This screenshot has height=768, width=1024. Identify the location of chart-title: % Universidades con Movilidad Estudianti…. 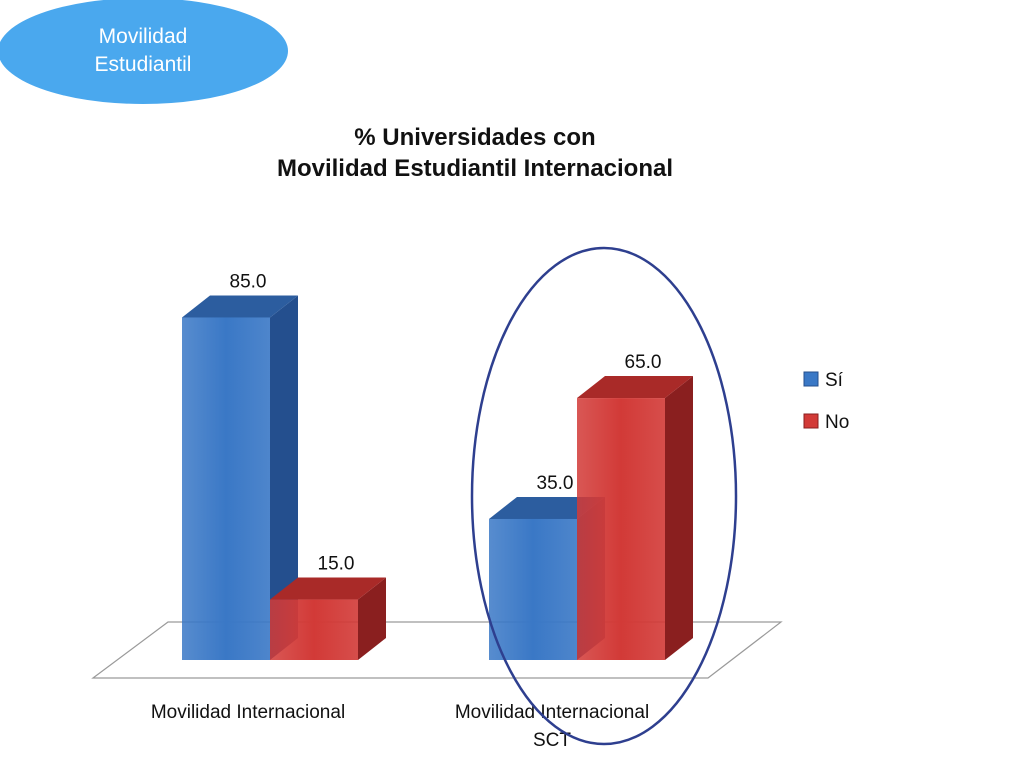
(475, 153).